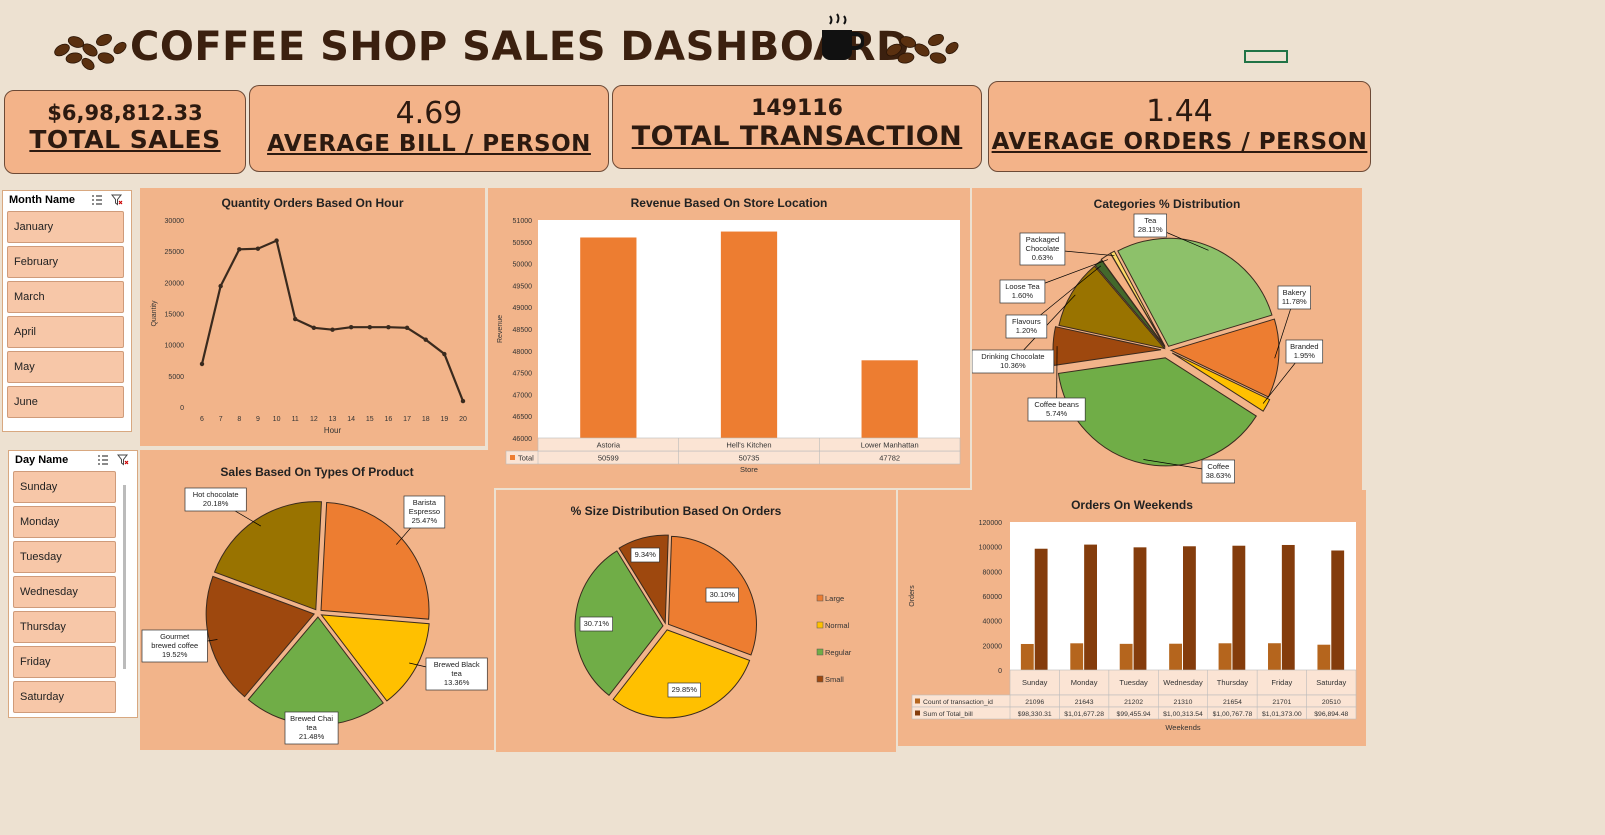  I want to click on hourly-y-tick: 5000, so click(176, 377).